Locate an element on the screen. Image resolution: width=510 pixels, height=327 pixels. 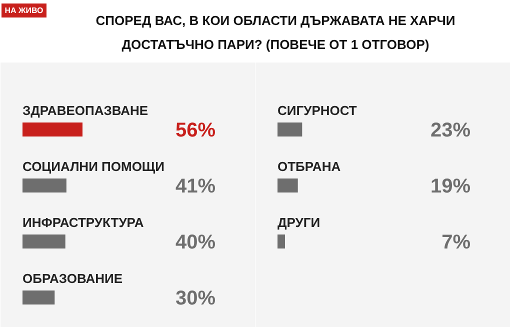
data-label: 56% is located at coordinates (195, 131).